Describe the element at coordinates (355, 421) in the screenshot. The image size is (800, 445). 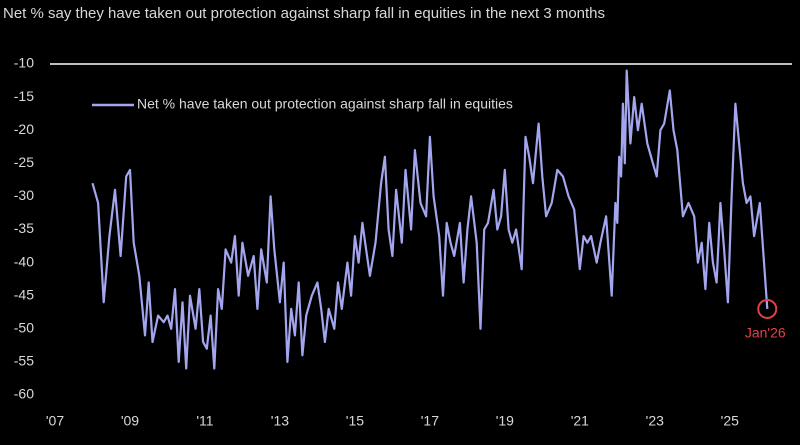
I see `x-tick-label: '15` at that location.